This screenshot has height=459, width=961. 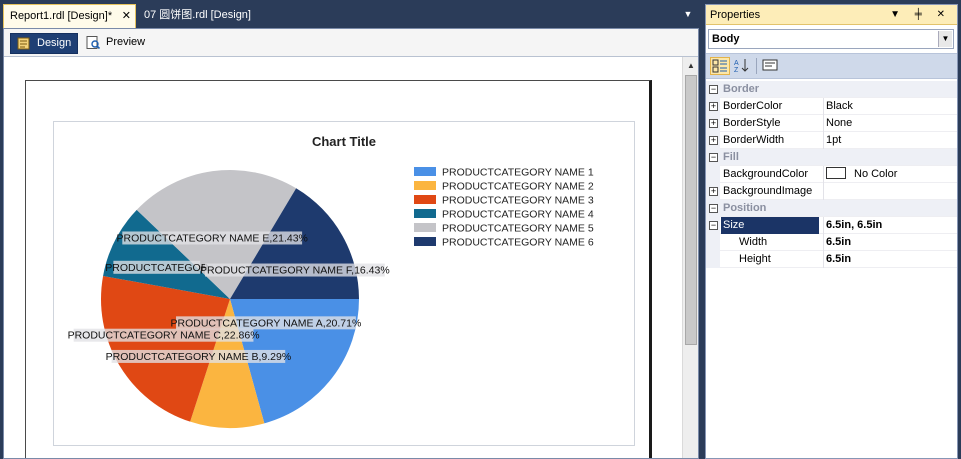 I want to click on property-value: No Color, so click(x=890, y=174).